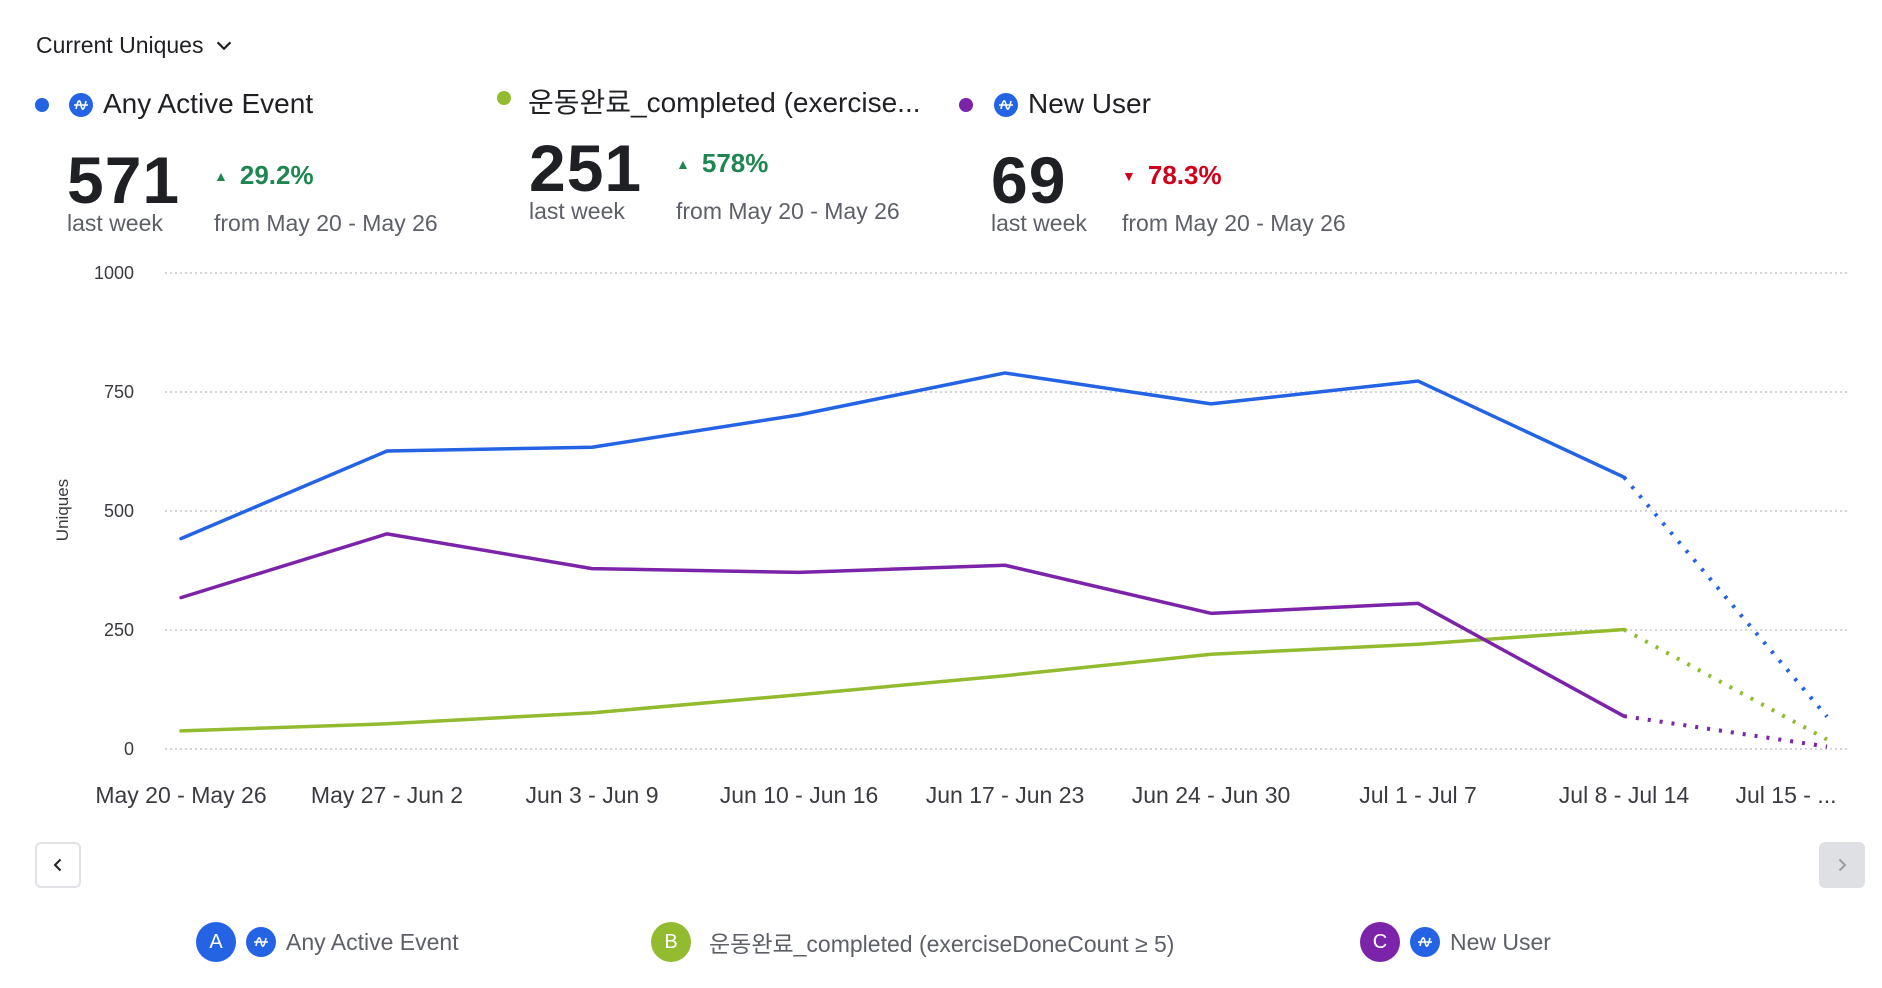 The image size is (1882, 988). What do you see at coordinates (966, 105) in the screenshot?
I see `series-c-color-dot` at bounding box center [966, 105].